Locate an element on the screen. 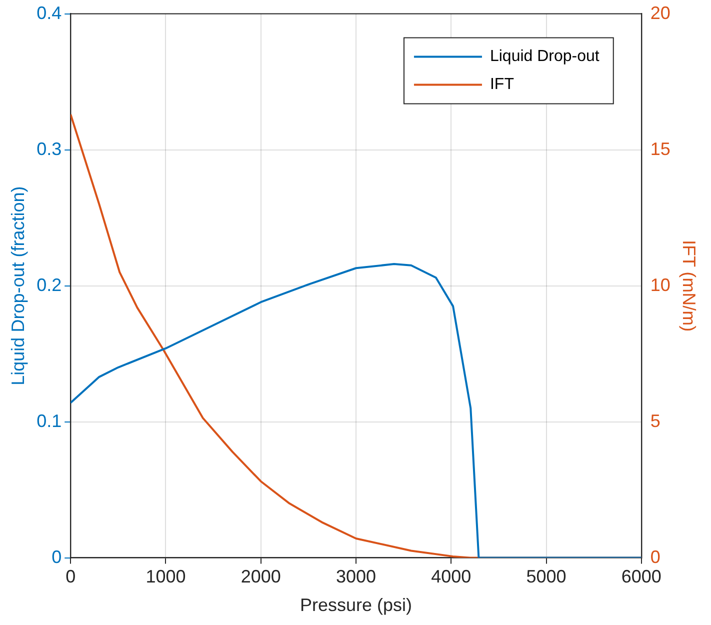 This screenshot has width=711, height=625. y-tick-label: 0.4 is located at coordinates (49, 12).